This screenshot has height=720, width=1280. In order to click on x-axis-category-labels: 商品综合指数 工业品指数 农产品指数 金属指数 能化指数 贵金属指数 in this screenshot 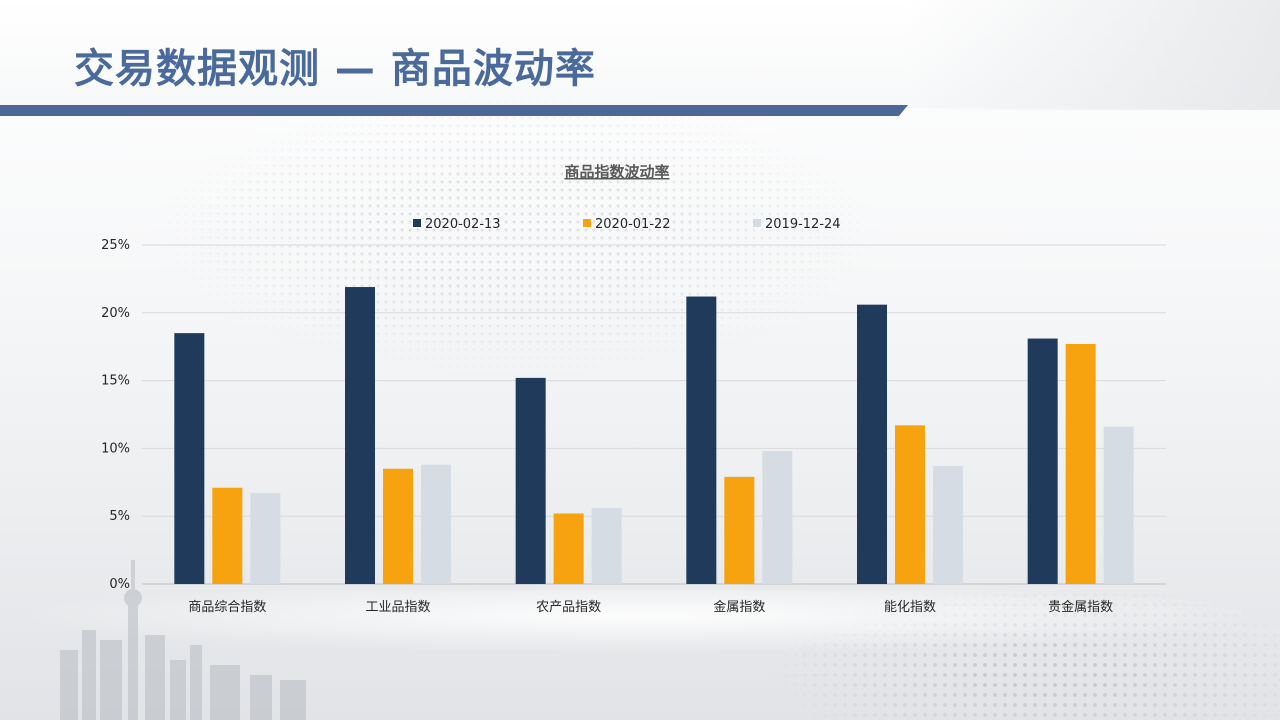, I will do `click(650, 607)`.